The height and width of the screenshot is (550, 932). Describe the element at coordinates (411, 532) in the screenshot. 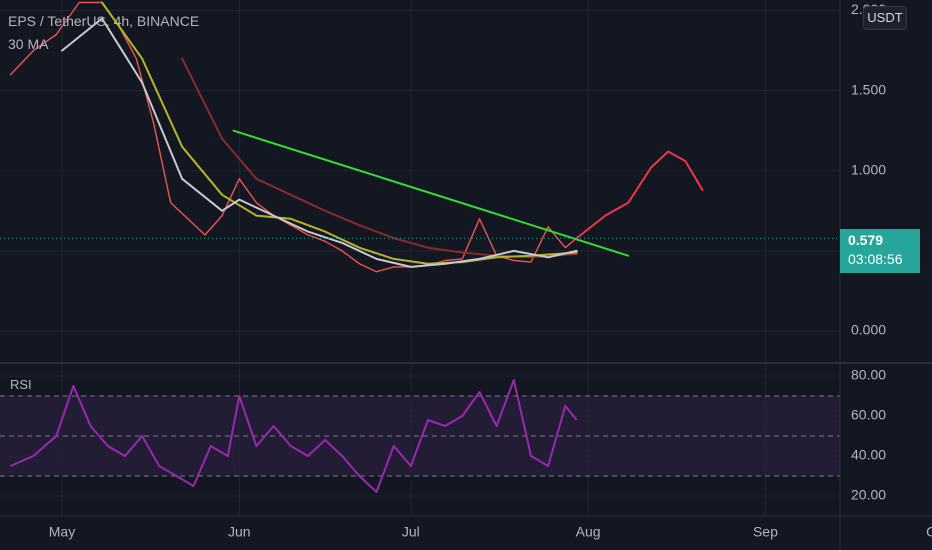

I see `time-tick-label: Jul` at that location.